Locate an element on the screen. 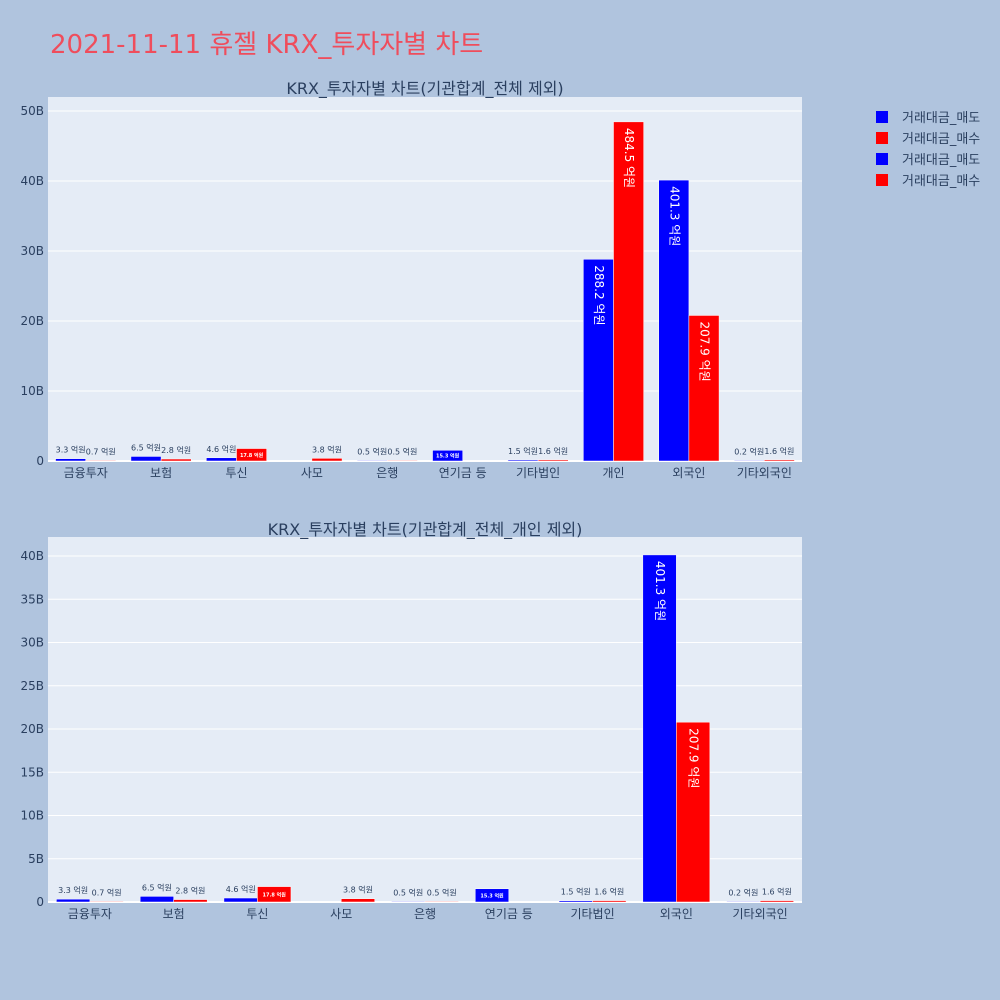 The height and width of the screenshot is (1000, 1000). y-tick-label: 25B is located at coordinates (32, 686).